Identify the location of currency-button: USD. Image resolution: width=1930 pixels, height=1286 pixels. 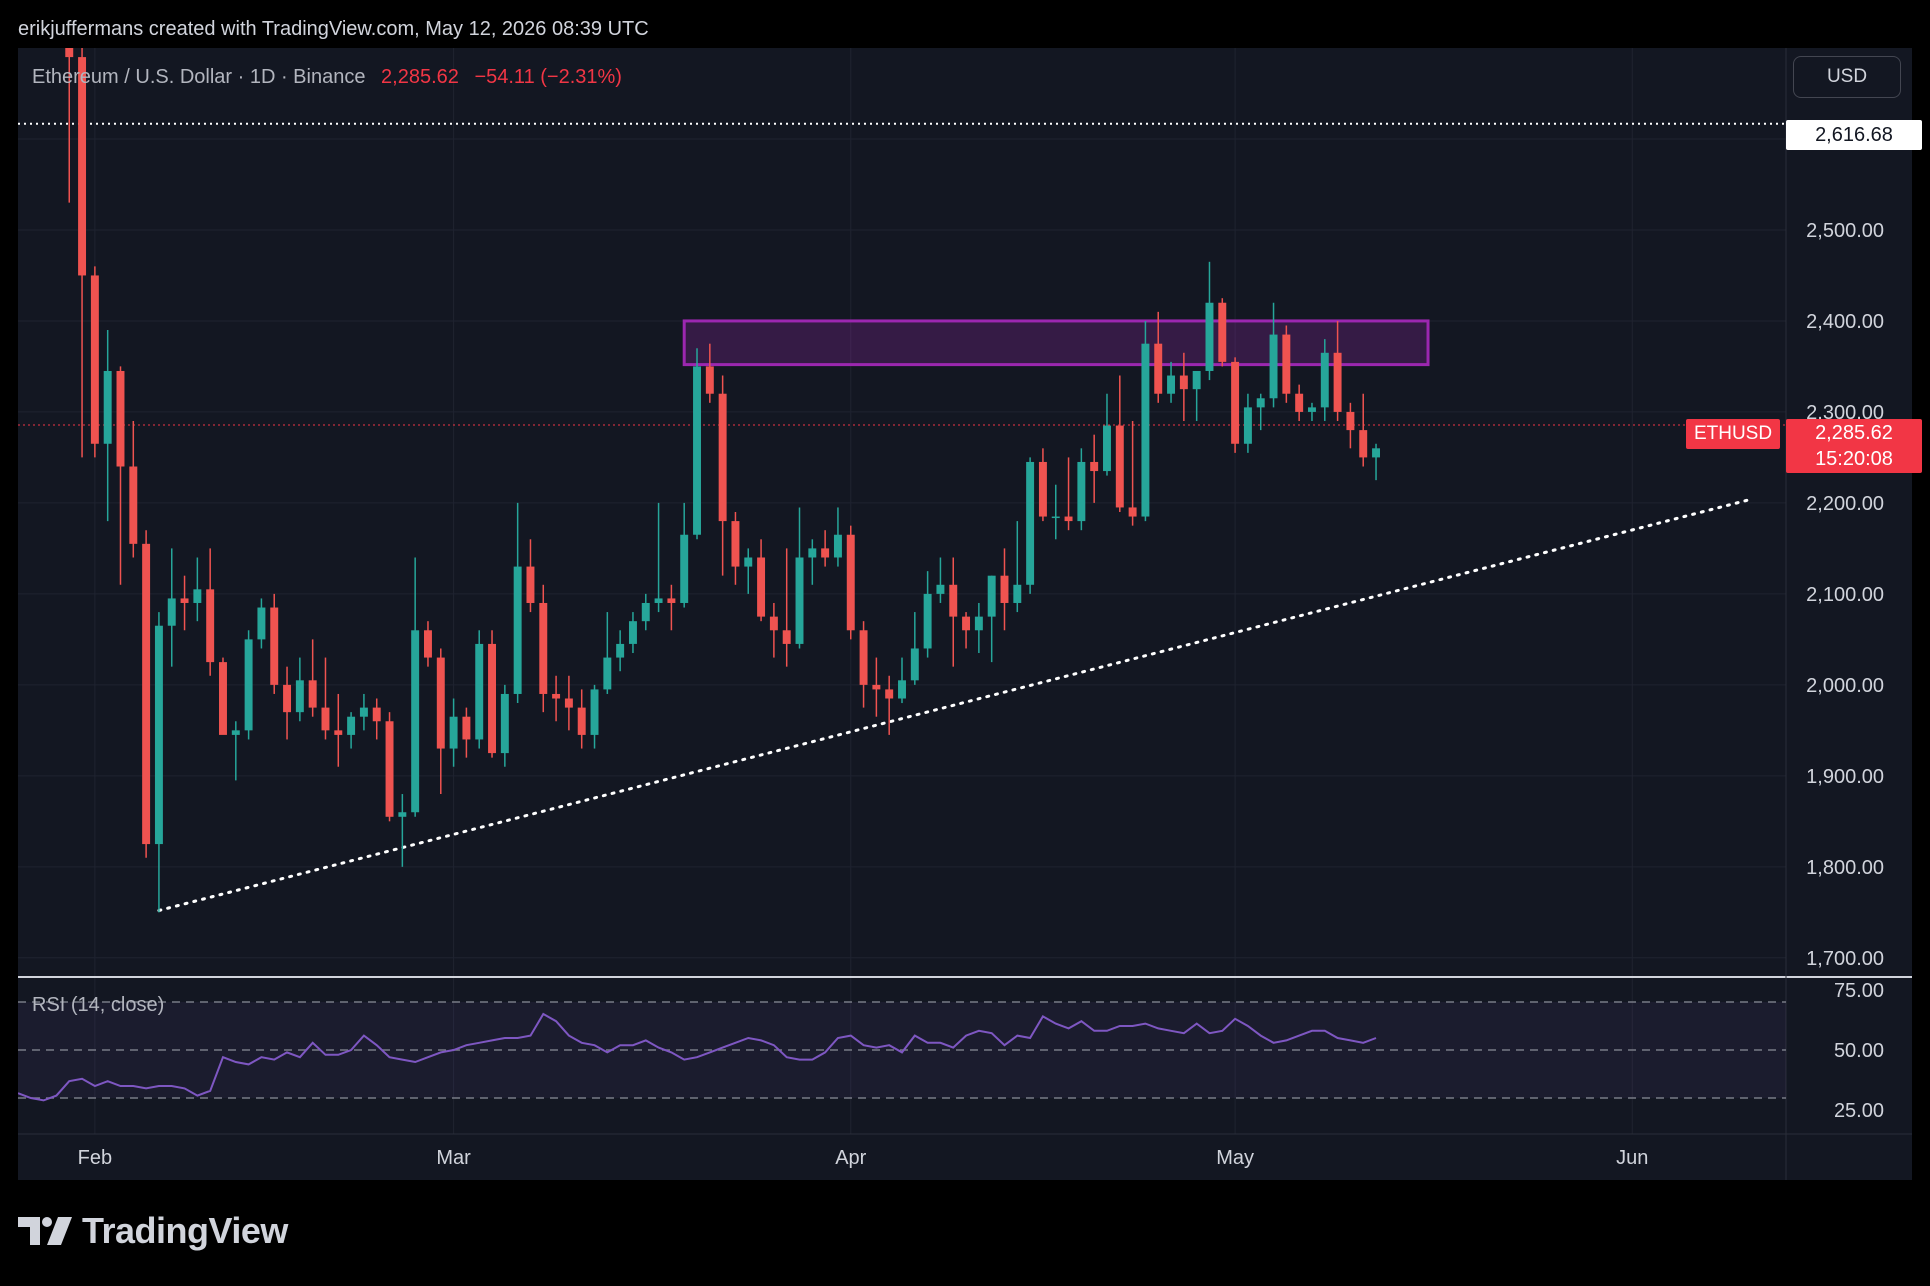
(1847, 77).